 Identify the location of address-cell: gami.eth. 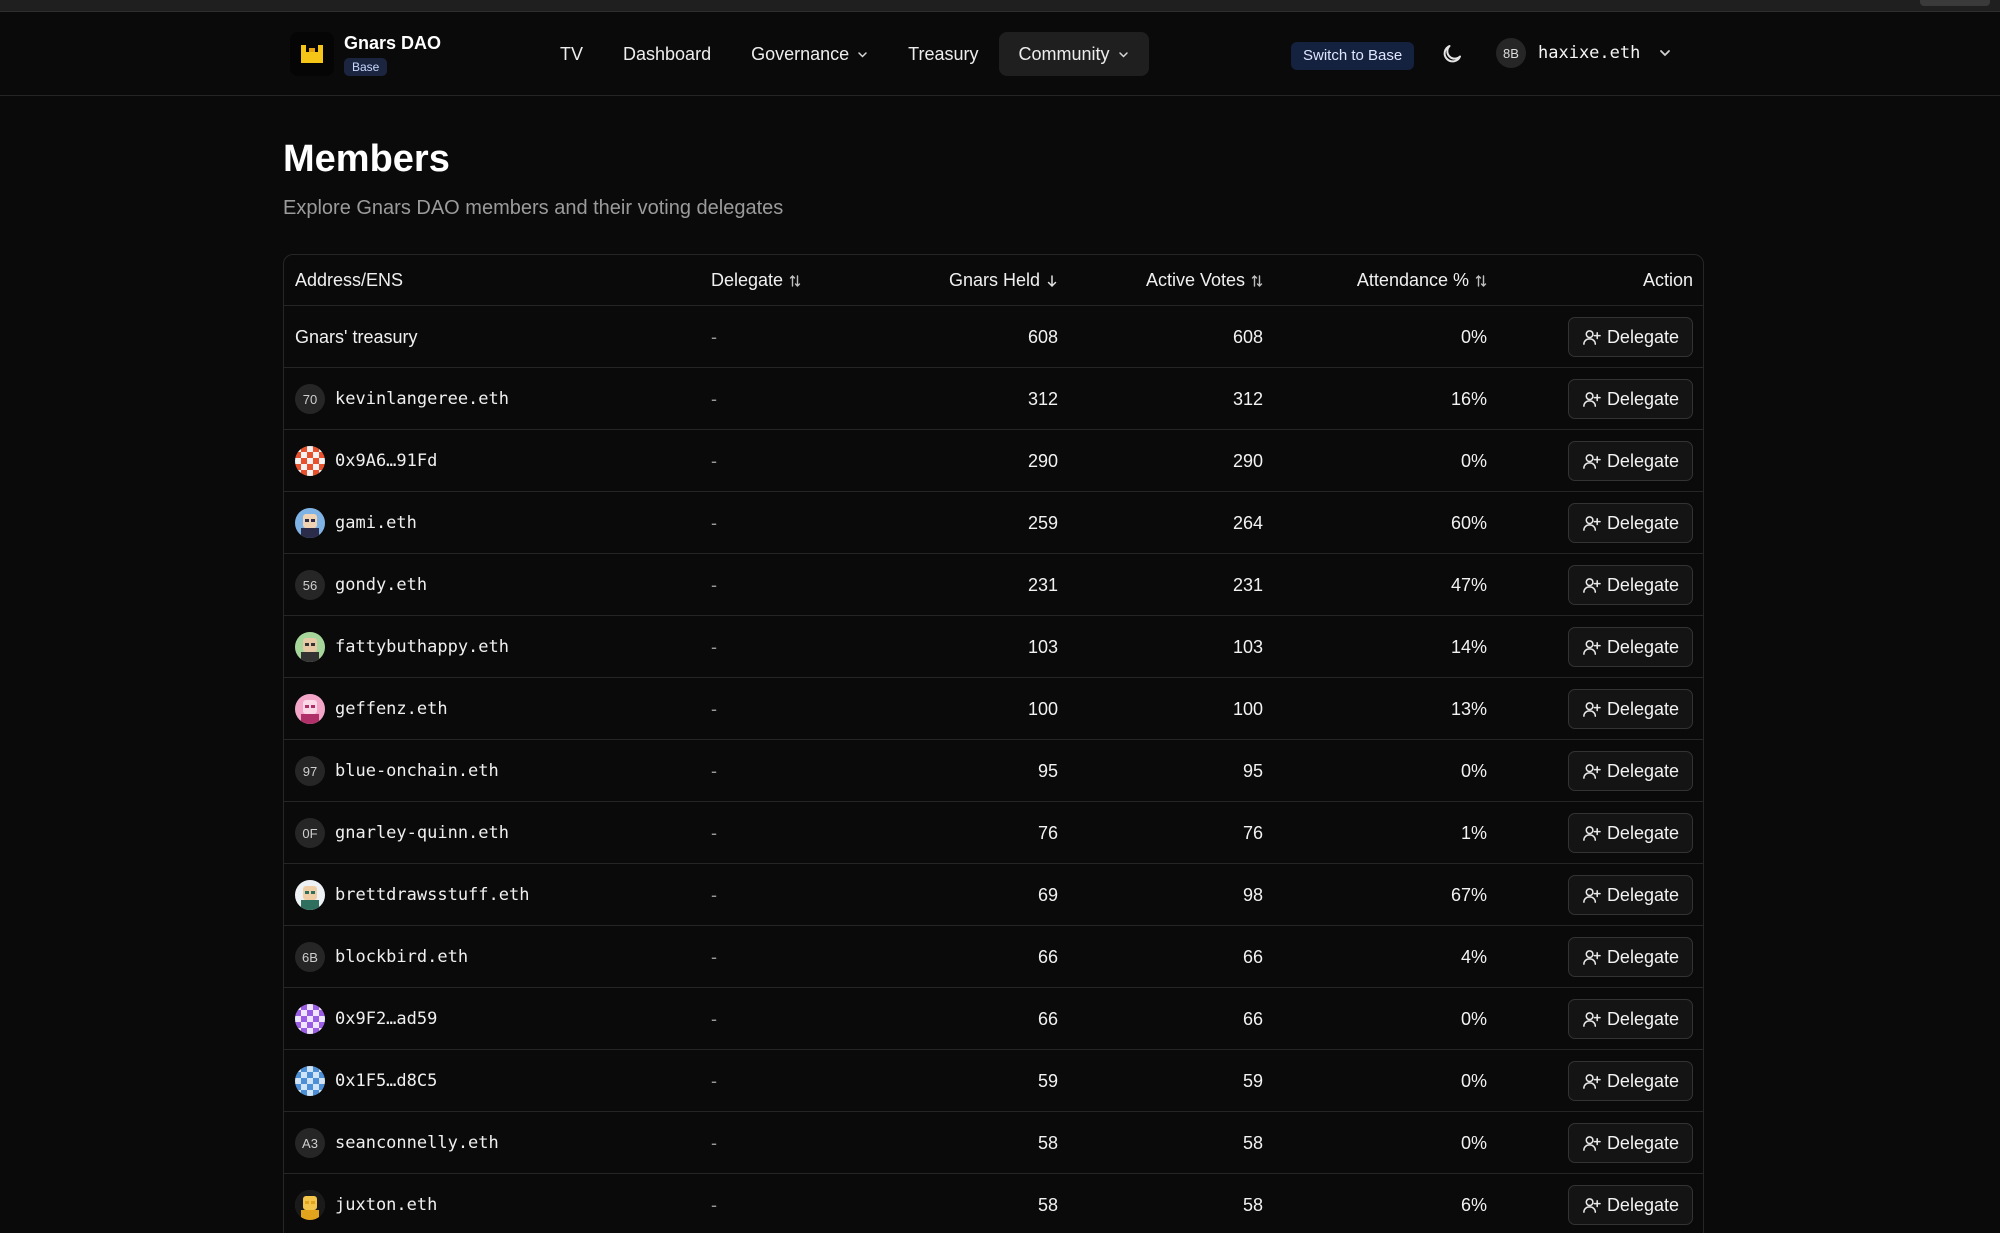
(356, 523).